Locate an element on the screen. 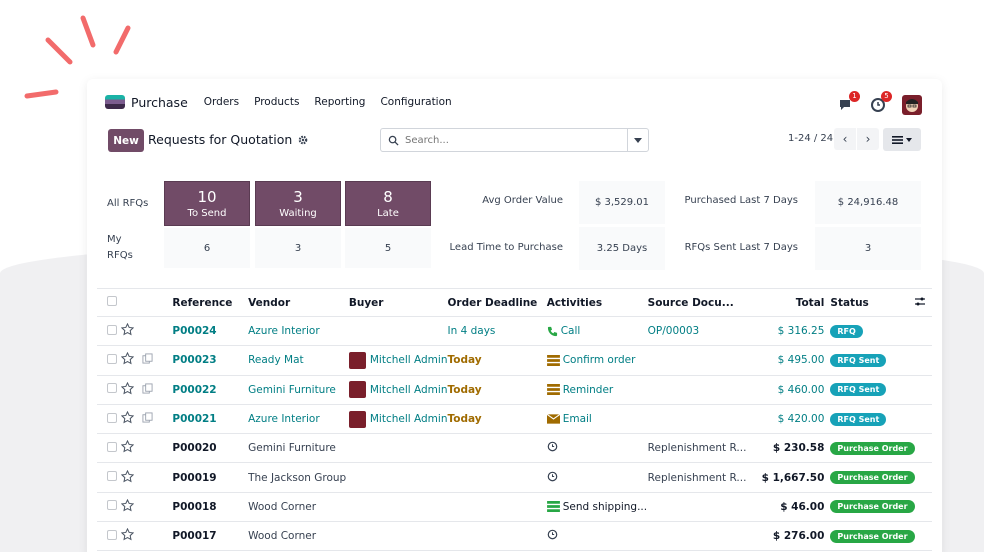  search-input is located at coordinates (515, 140).